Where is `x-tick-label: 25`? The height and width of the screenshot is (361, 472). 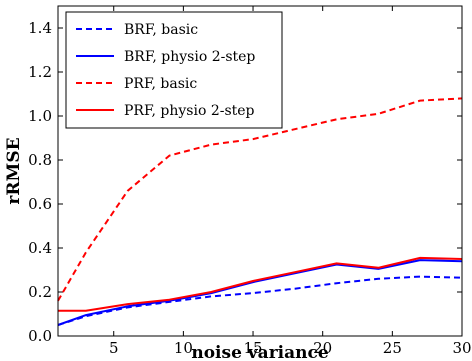 x-tick-label: 25 is located at coordinates (392, 348).